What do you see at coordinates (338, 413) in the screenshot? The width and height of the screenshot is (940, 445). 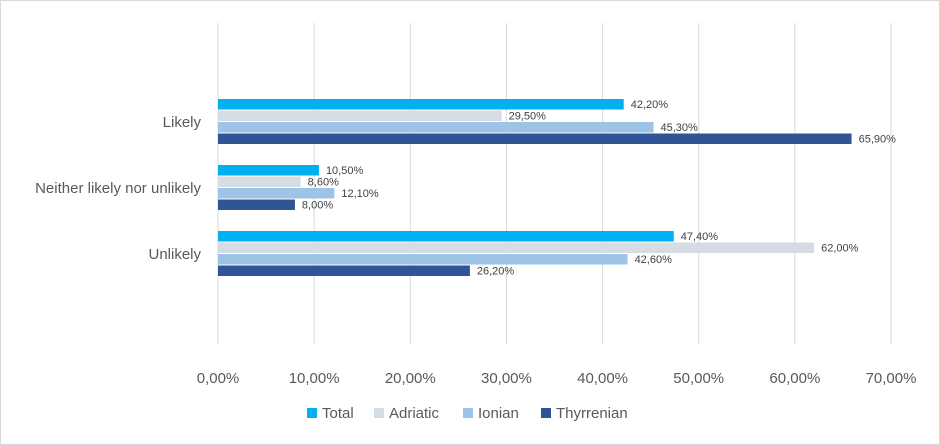 I see `legend-label-total: Total` at bounding box center [338, 413].